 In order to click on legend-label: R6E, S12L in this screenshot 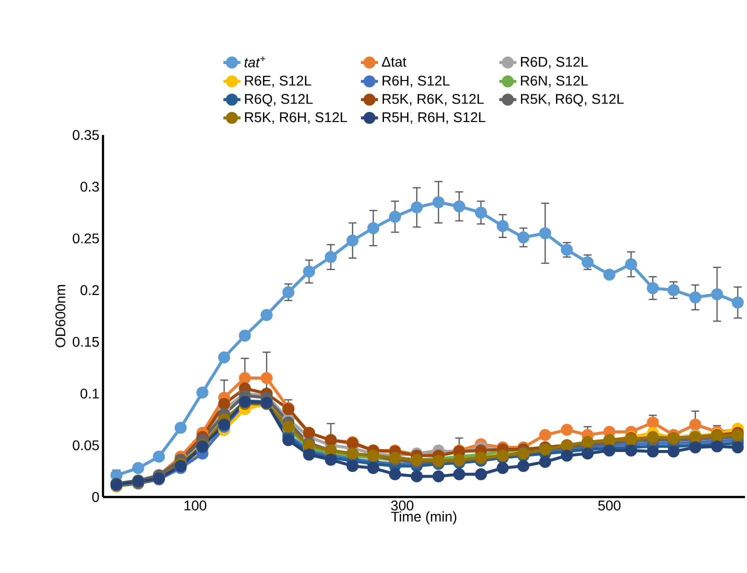, I will do `click(278, 82)`.